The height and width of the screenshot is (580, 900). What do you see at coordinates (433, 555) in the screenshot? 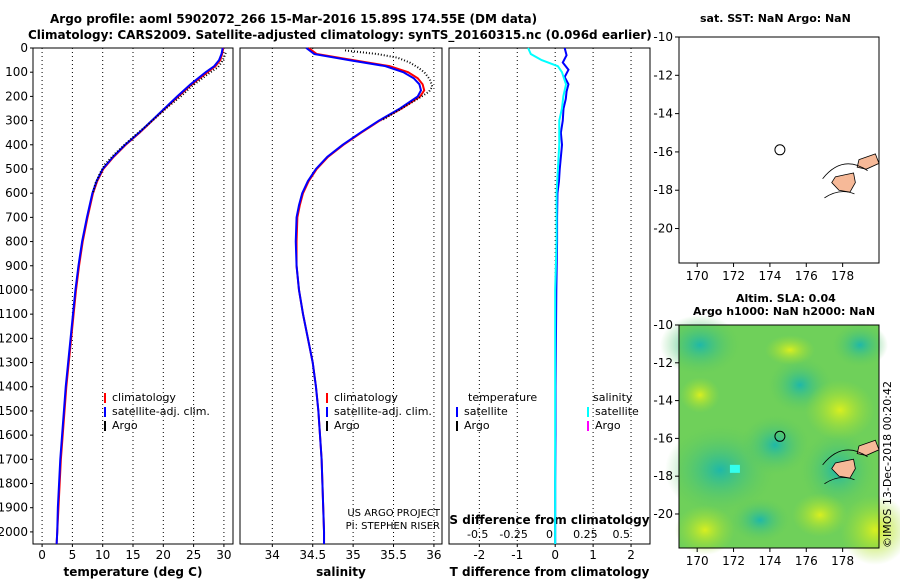
I see `x-tick-label: 36` at bounding box center [433, 555].